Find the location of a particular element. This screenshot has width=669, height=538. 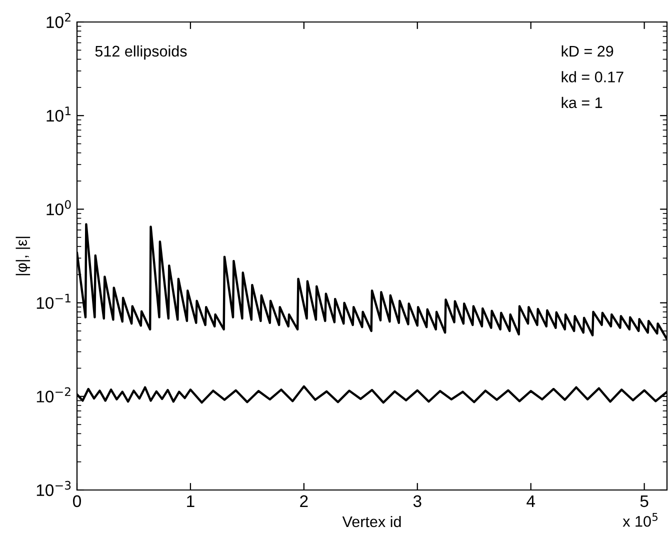

annotation: ka = 1 is located at coordinates (582, 102).